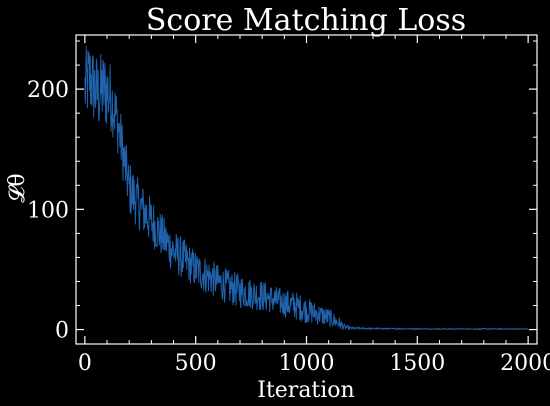  Describe the element at coordinates (62, 331) in the screenshot. I see `y-tick-label: 0` at that location.